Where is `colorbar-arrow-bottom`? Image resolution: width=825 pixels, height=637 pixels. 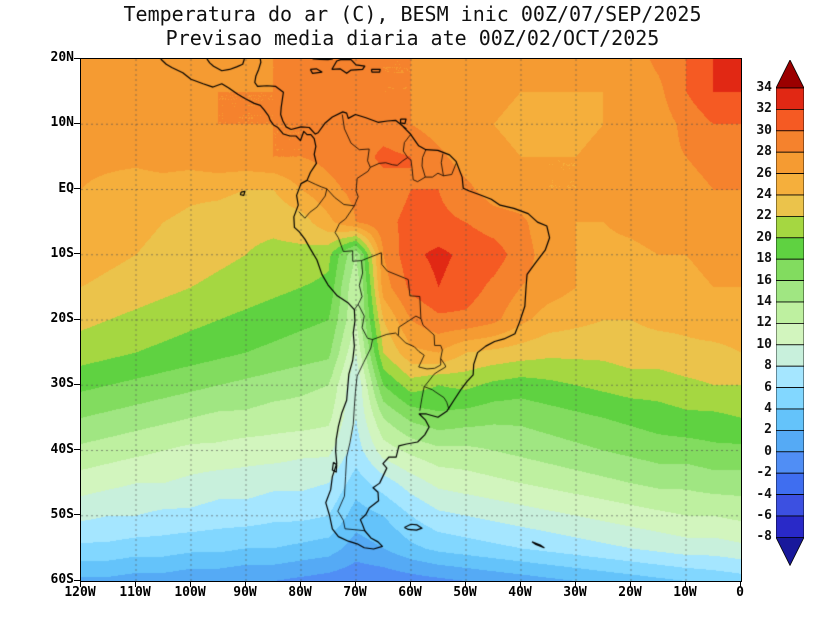
colorbar-arrow-bottom is located at coordinates (790, 551).